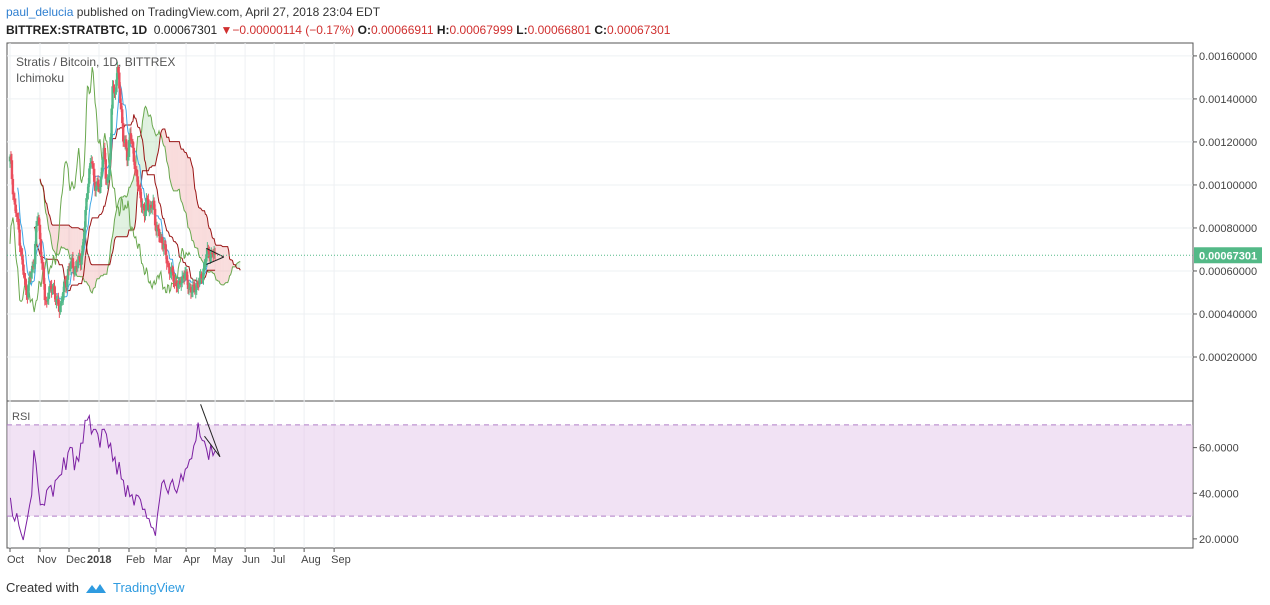 Image resolution: width=1270 pixels, height=605 pixels. Describe the element at coordinates (135, 588) in the screenshot. I see `tradingview-brand: TradingView` at that location.